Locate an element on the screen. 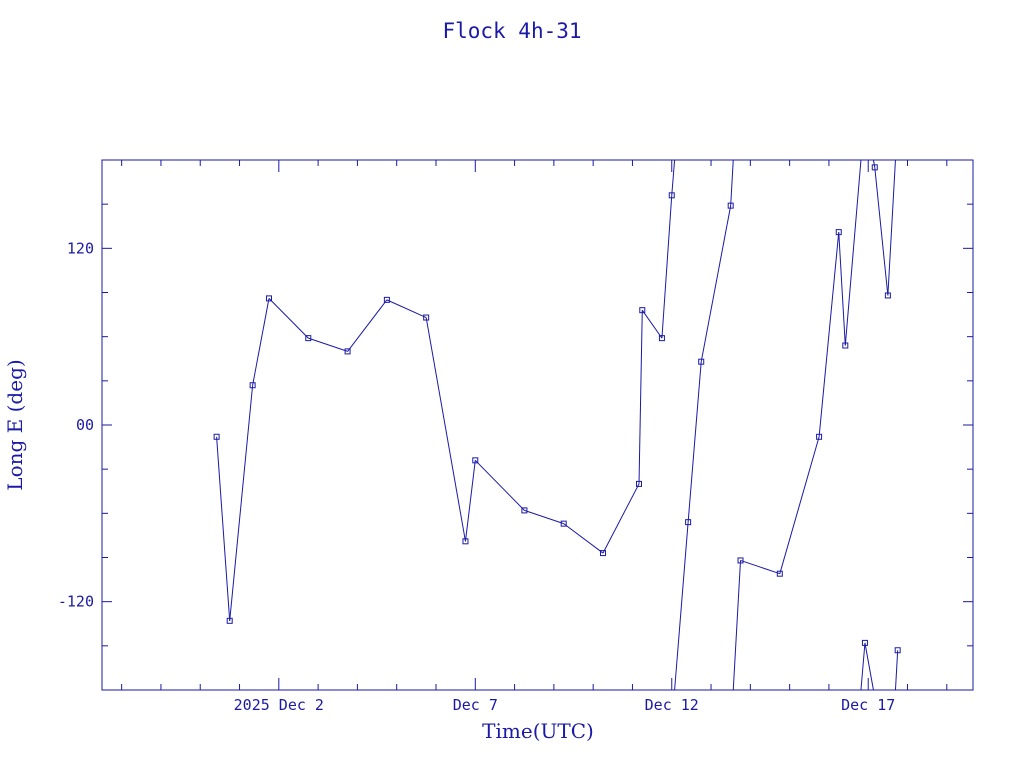  x-tick-label: Dec 12 is located at coordinates (672, 705).